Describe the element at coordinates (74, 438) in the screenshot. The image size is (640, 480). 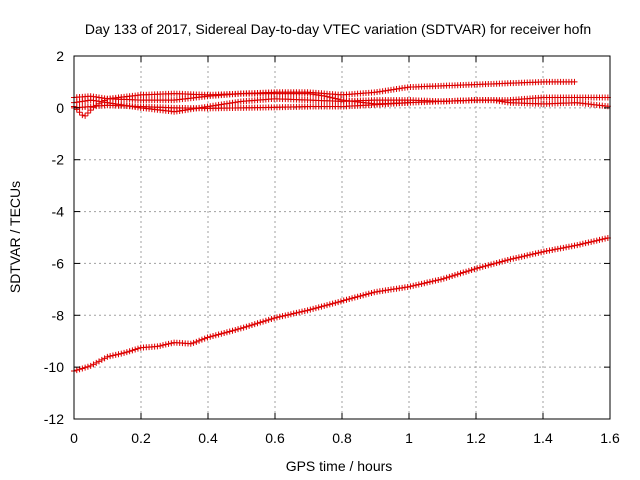
I see `x-tick-label: 0` at that location.